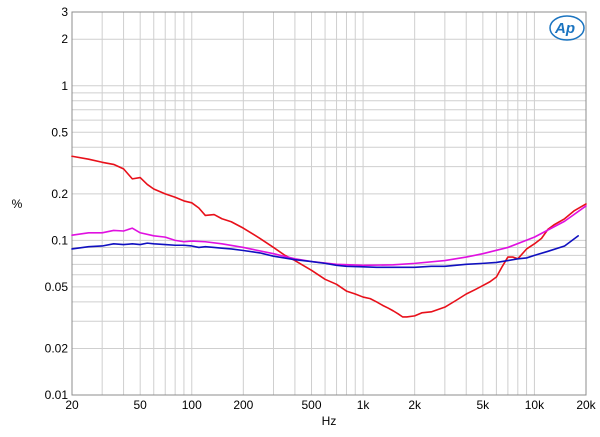 Image resolution: width=600 pixels, height=437 pixels. What do you see at coordinates (17, 204) in the screenshot?
I see `y-axis-label: %` at bounding box center [17, 204].